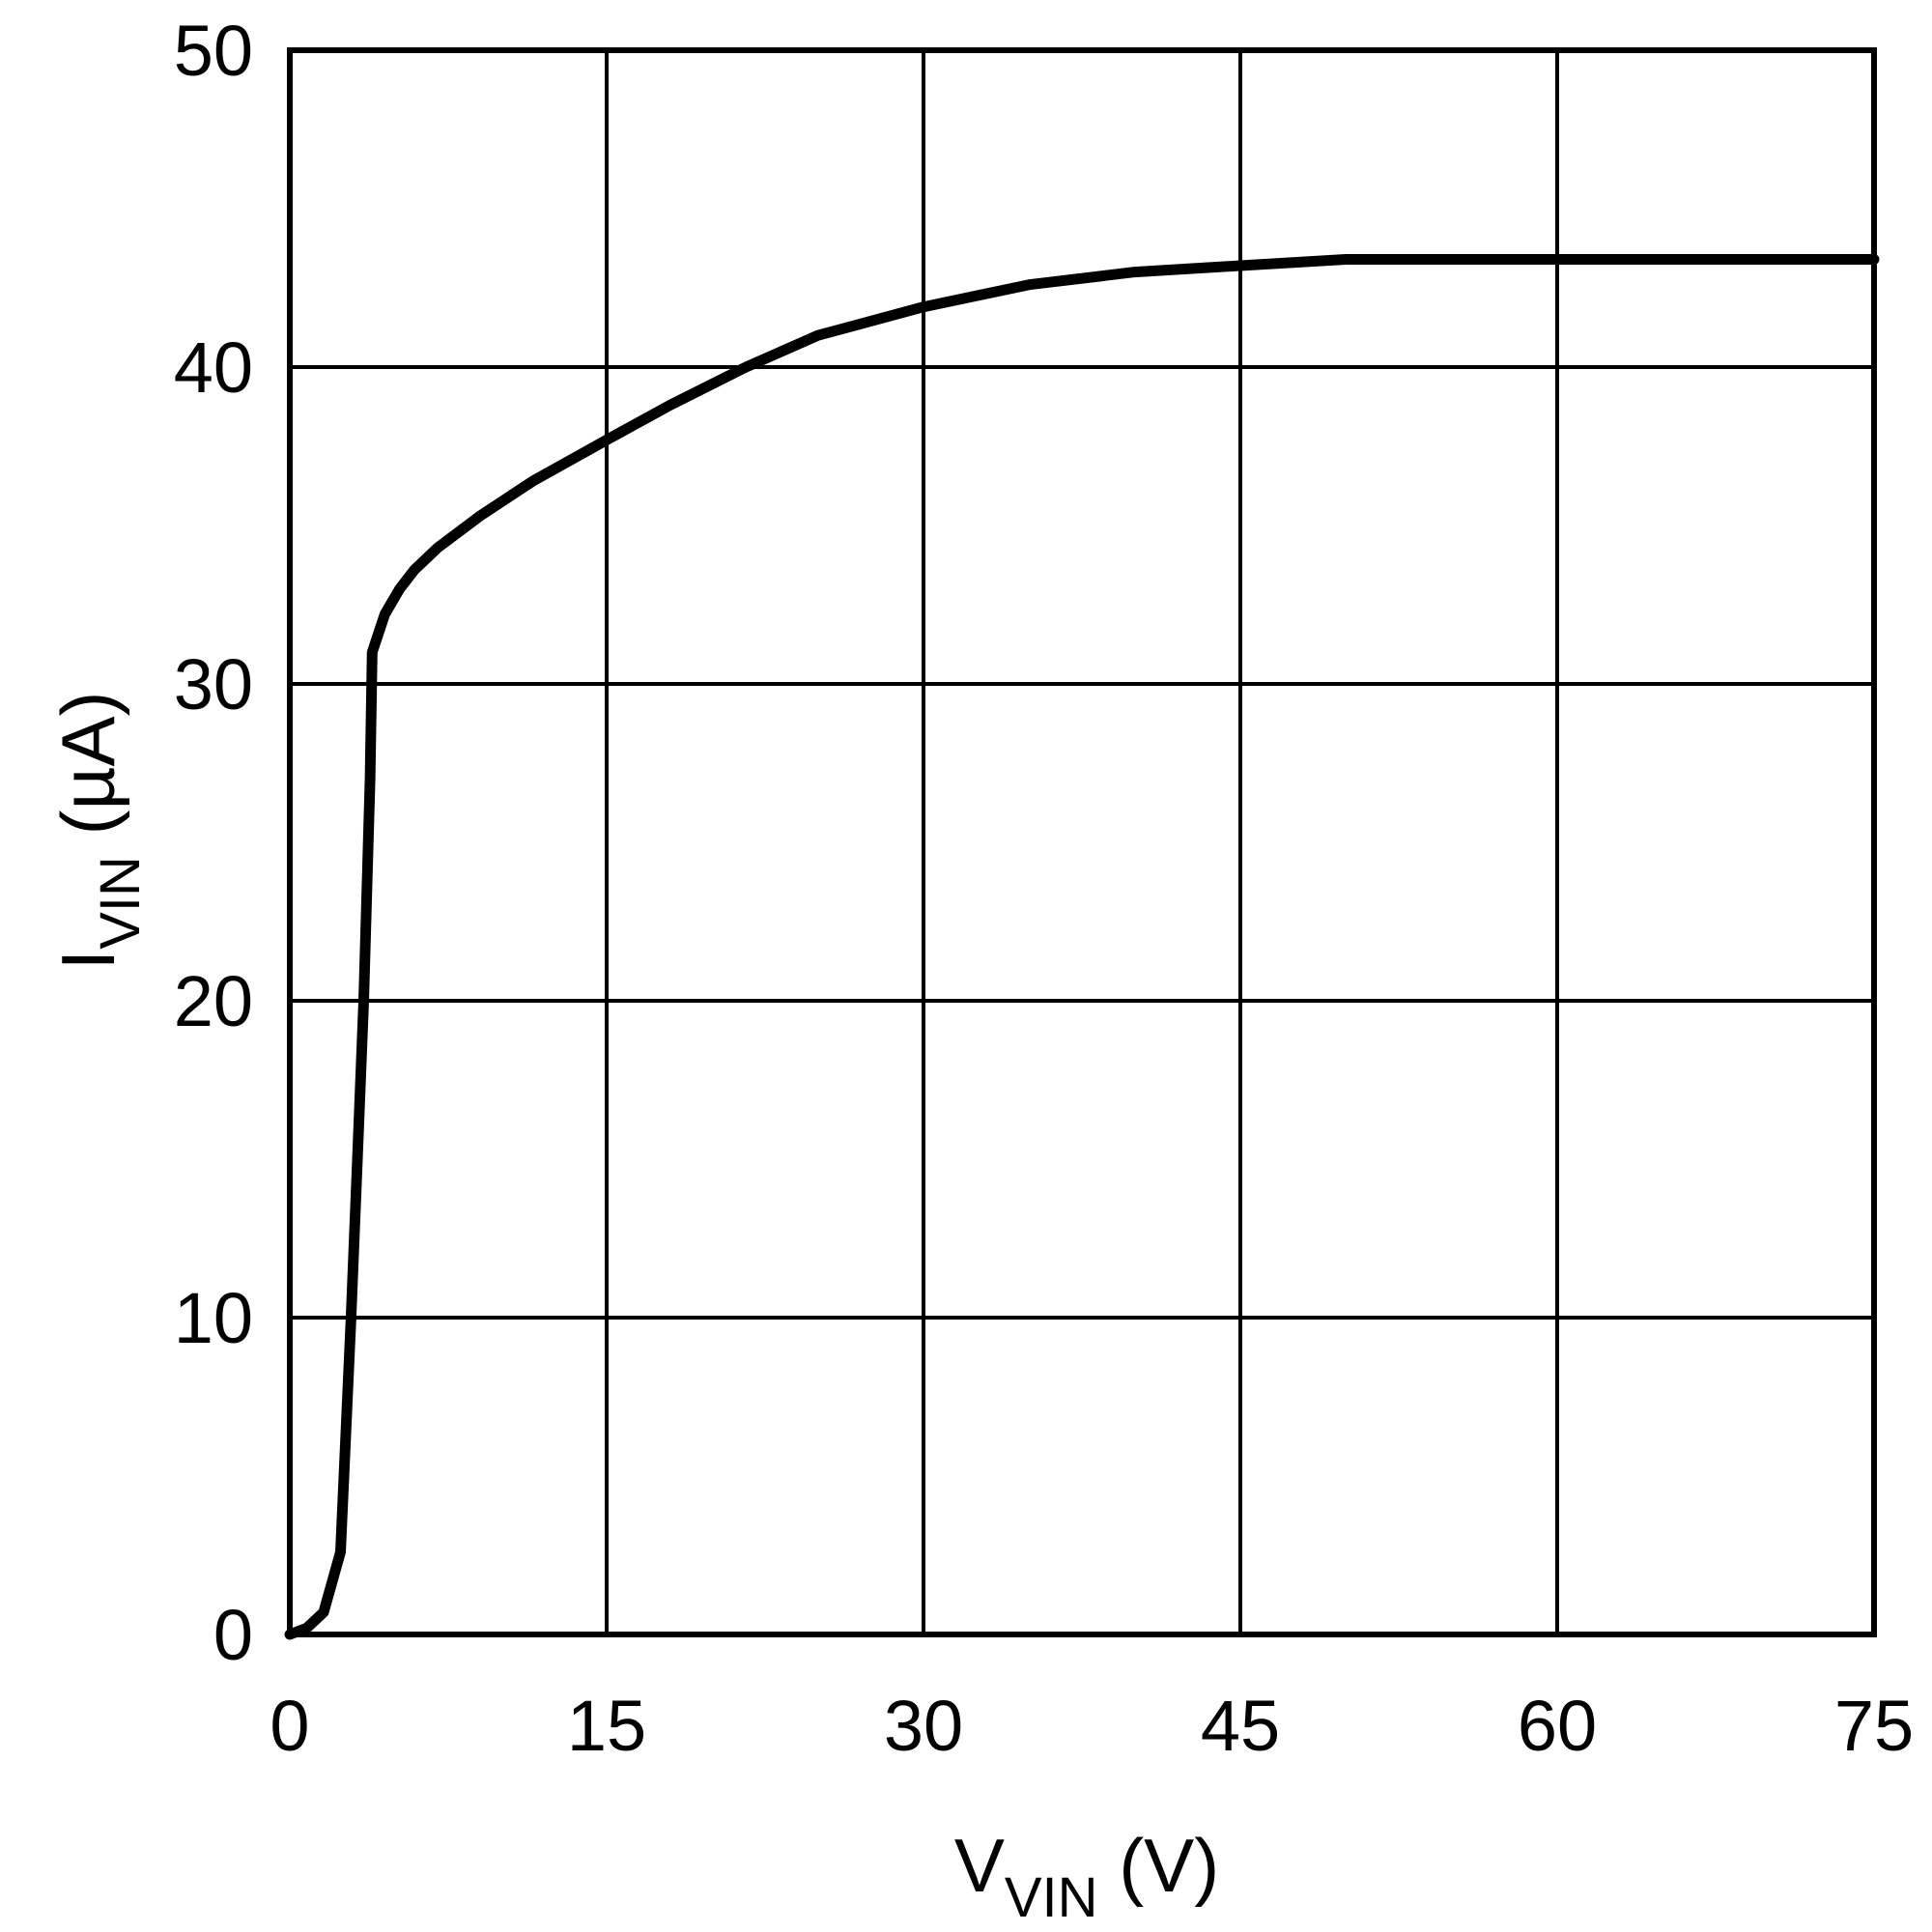  Describe the element at coordinates (213, 843) in the screenshot. I see `y-tick-labels: 0 10 20 30 40 50` at that location.